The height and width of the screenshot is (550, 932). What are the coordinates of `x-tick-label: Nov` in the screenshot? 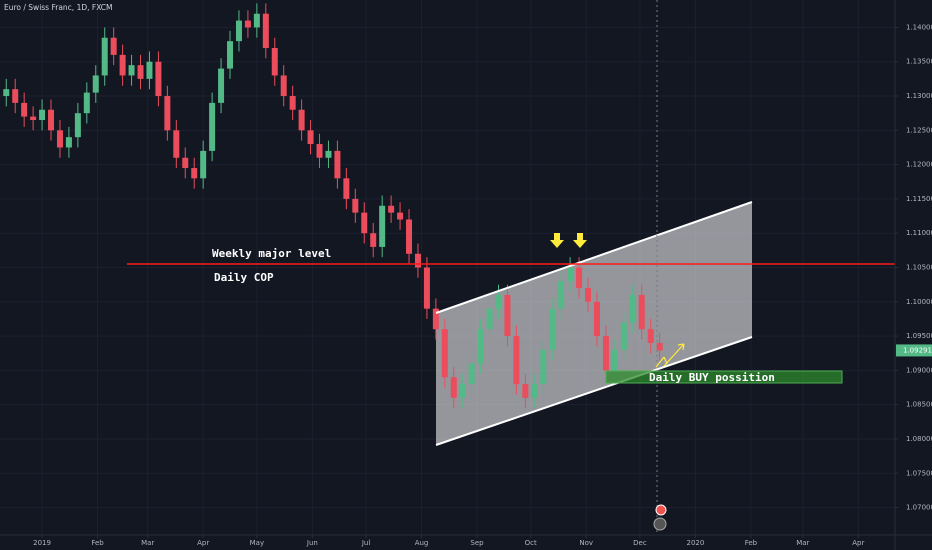 It's located at (586, 543).